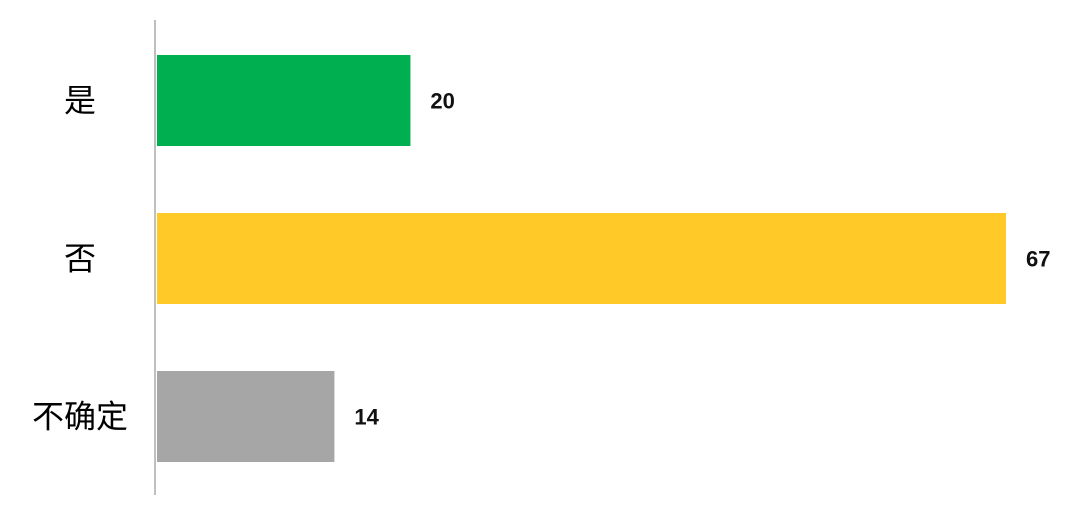  I want to click on category-label: 不确定, so click(80, 417).